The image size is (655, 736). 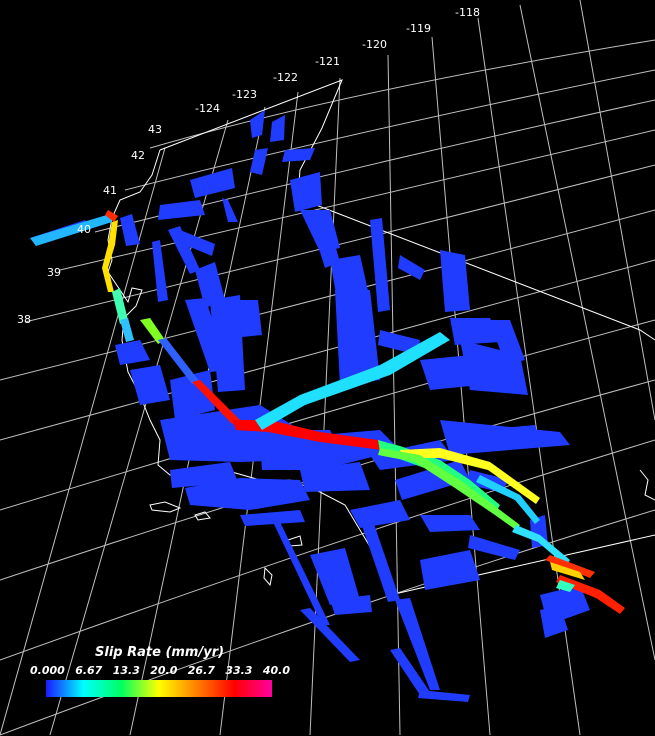 I want to click on legend-tick: 33.3, so click(x=239, y=670).